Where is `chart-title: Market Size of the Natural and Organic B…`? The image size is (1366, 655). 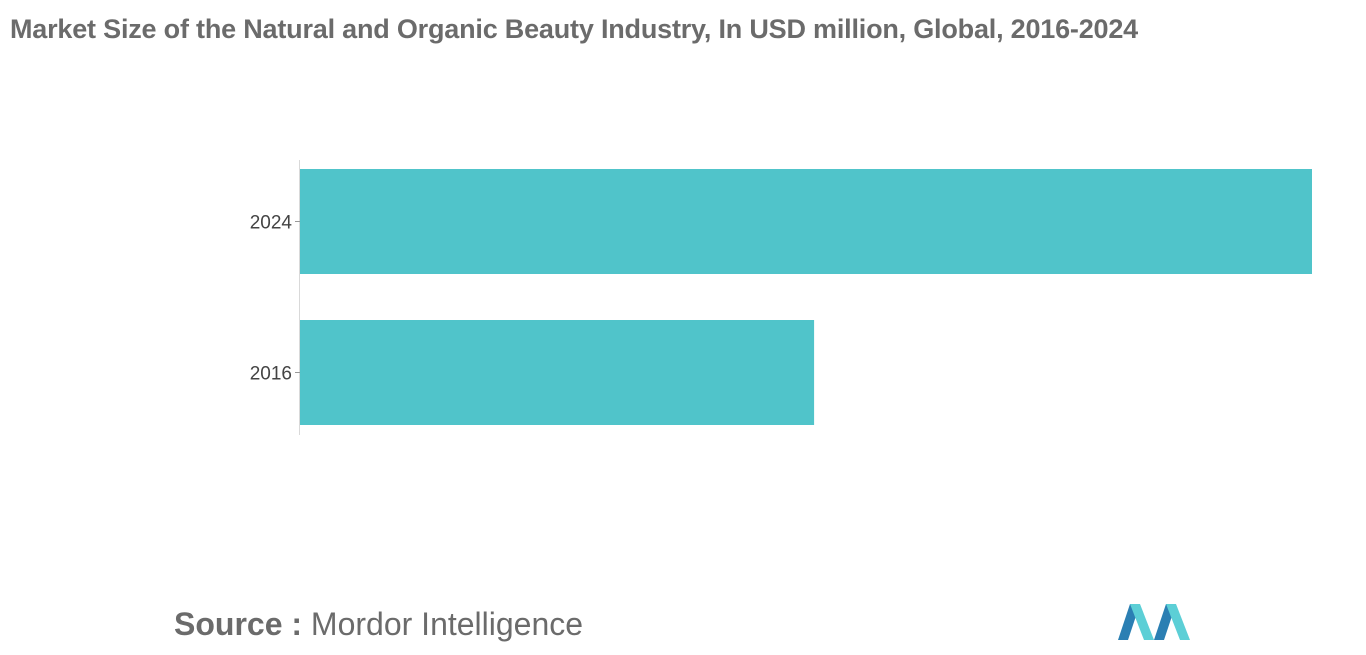
chart-title: Market Size of the Natural and Organic B… is located at coordinates (574, 29).